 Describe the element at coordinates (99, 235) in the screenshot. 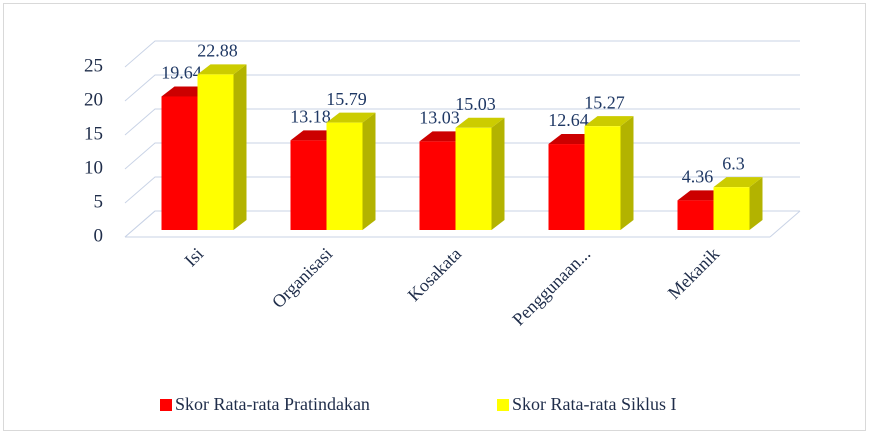

I see `y-tick-label: 0` at that location.